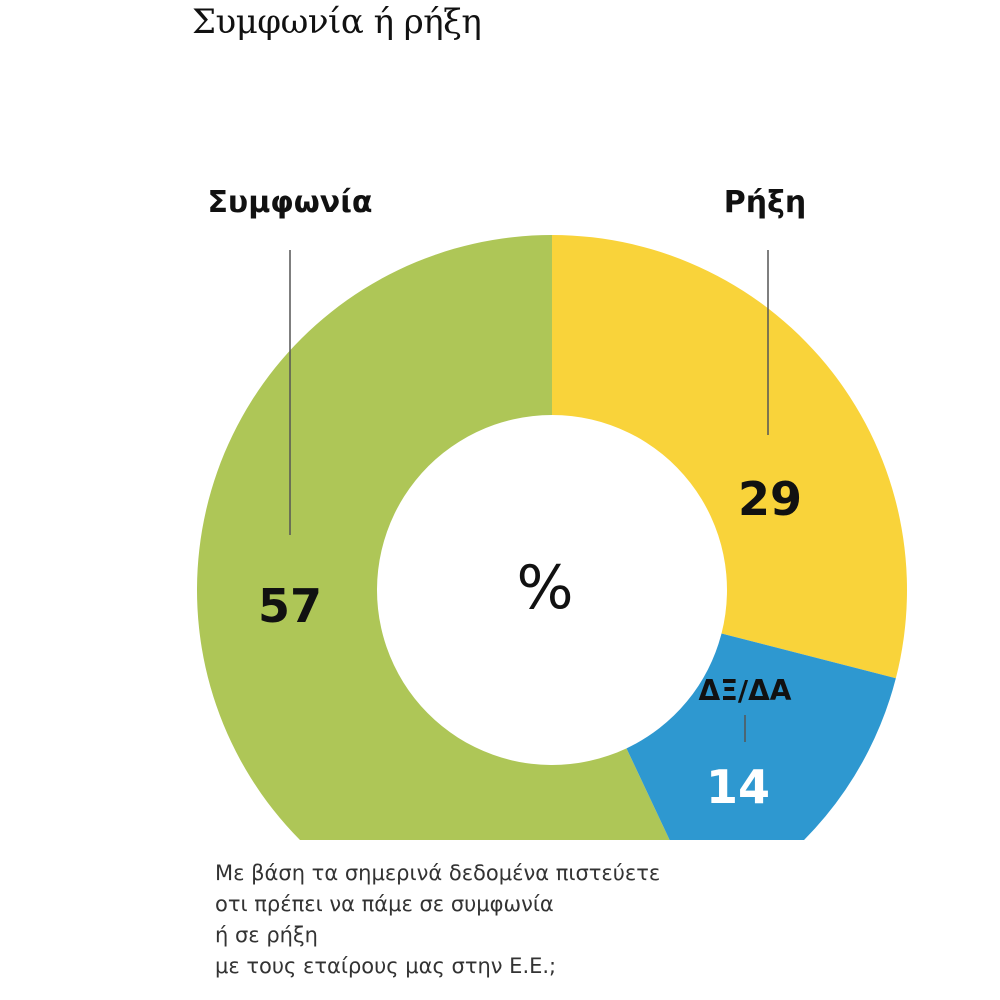 The height and width of the screenshot is (1000, 1000). What do you see at coordinates (438, 873) in the screenshot?
I see `question-line-1: Με βάση τα σημερινά δεδομένα πιστεύετε` at bounding box center [438, 873].